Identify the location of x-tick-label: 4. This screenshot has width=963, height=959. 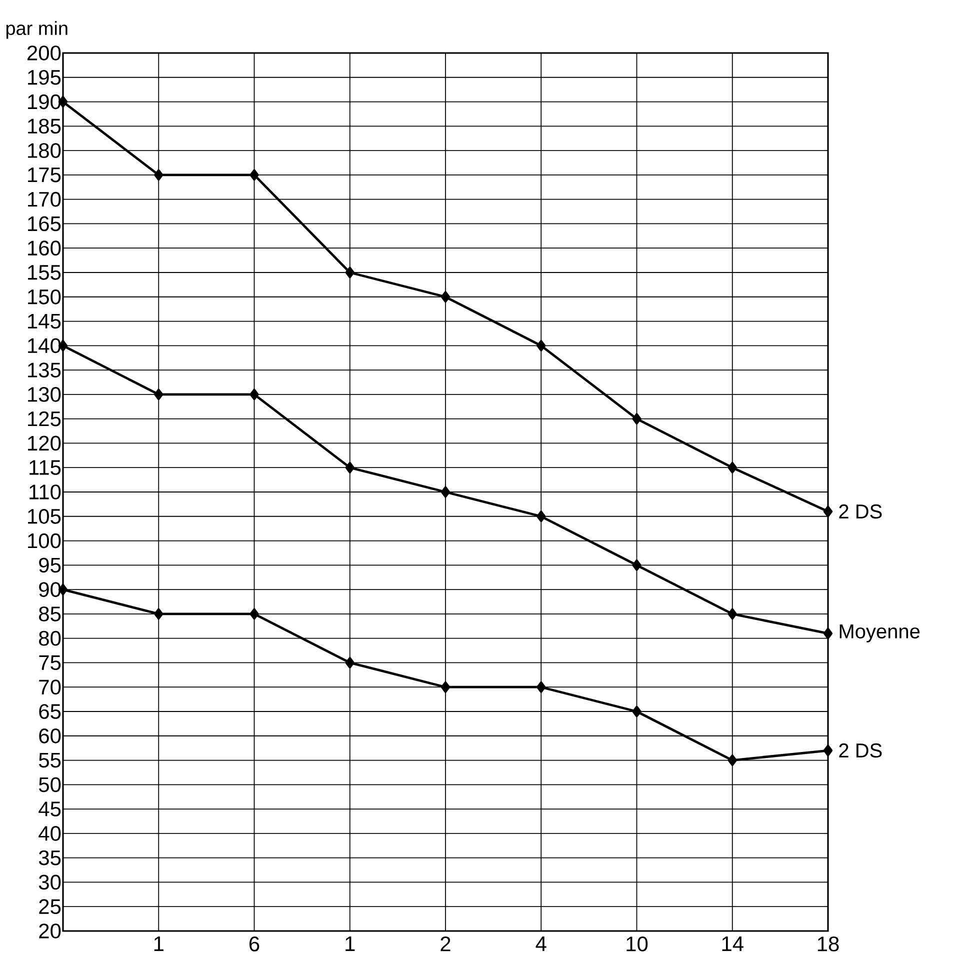
(541, 943).